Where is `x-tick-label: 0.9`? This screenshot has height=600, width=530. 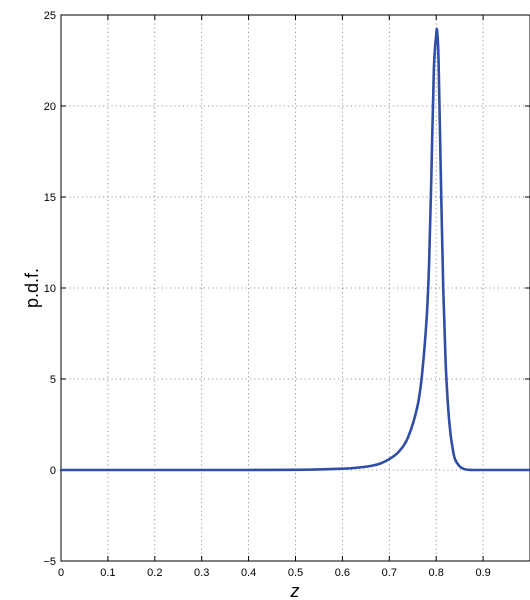
x-tick-label: 0.9 is located at coordinates (482, 573).